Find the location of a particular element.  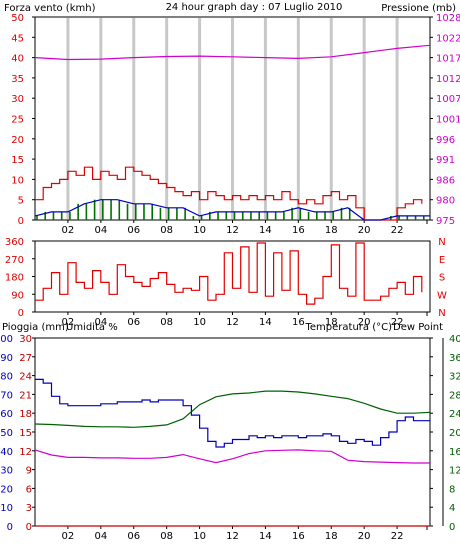

temperature-axis-tick-label: 4 is located at coordinates (452, 508).